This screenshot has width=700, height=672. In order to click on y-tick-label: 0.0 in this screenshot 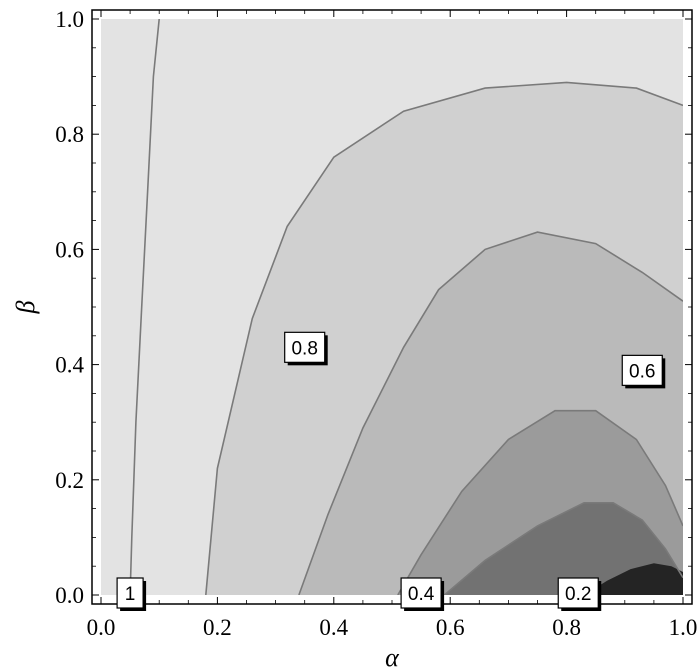, I will do `click(69, 595)`.